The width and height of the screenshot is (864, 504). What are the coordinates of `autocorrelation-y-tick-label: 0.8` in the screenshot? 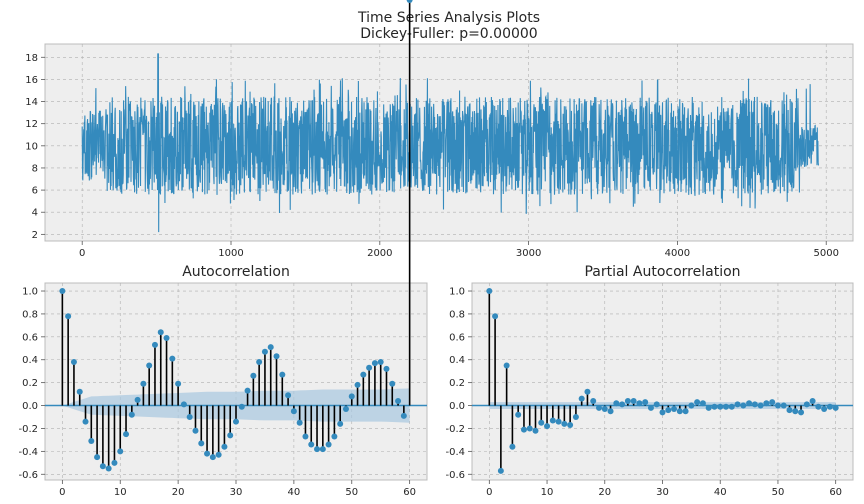 It's located at (30, 314).